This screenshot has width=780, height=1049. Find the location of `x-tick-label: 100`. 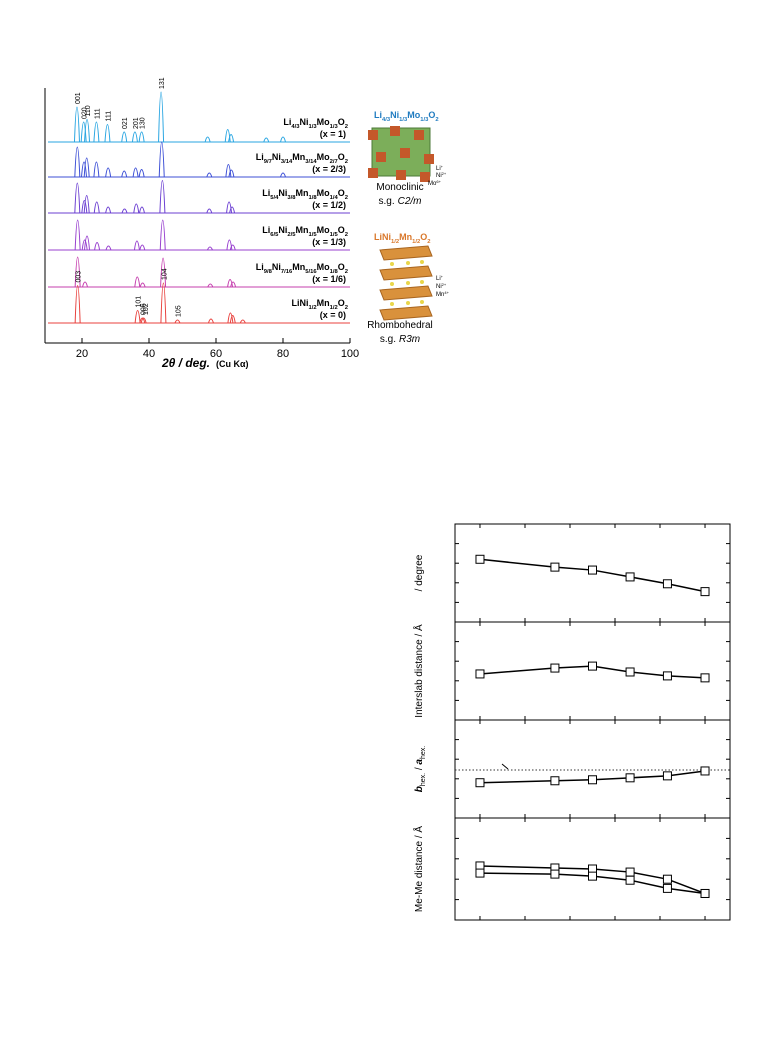

x-tick-label: 100 is located at coordinates (350, 354).